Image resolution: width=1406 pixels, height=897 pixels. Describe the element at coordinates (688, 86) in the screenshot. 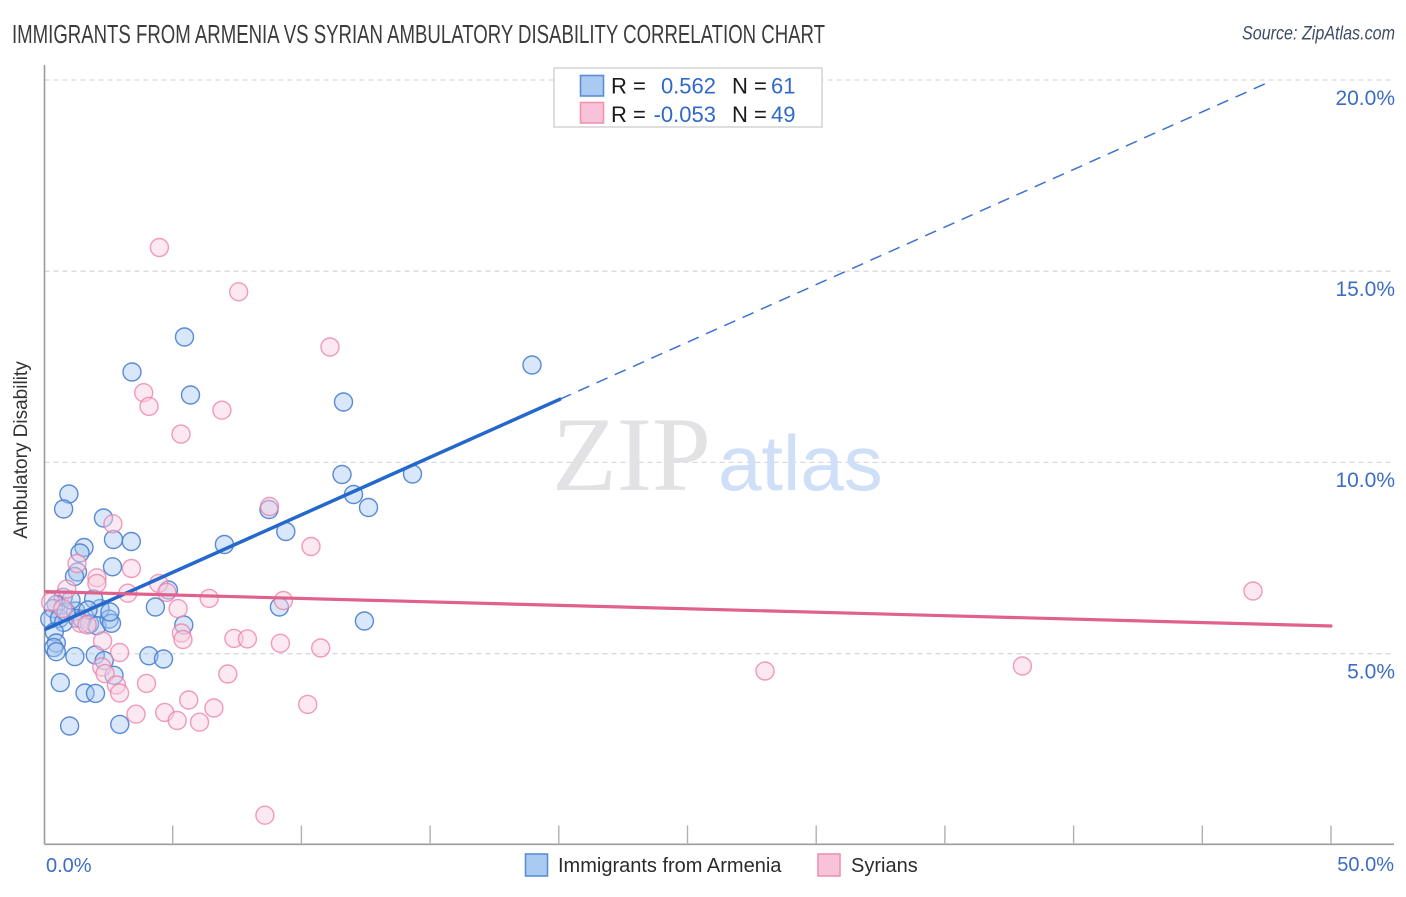

I see `svg-text: 0.562` at that location.